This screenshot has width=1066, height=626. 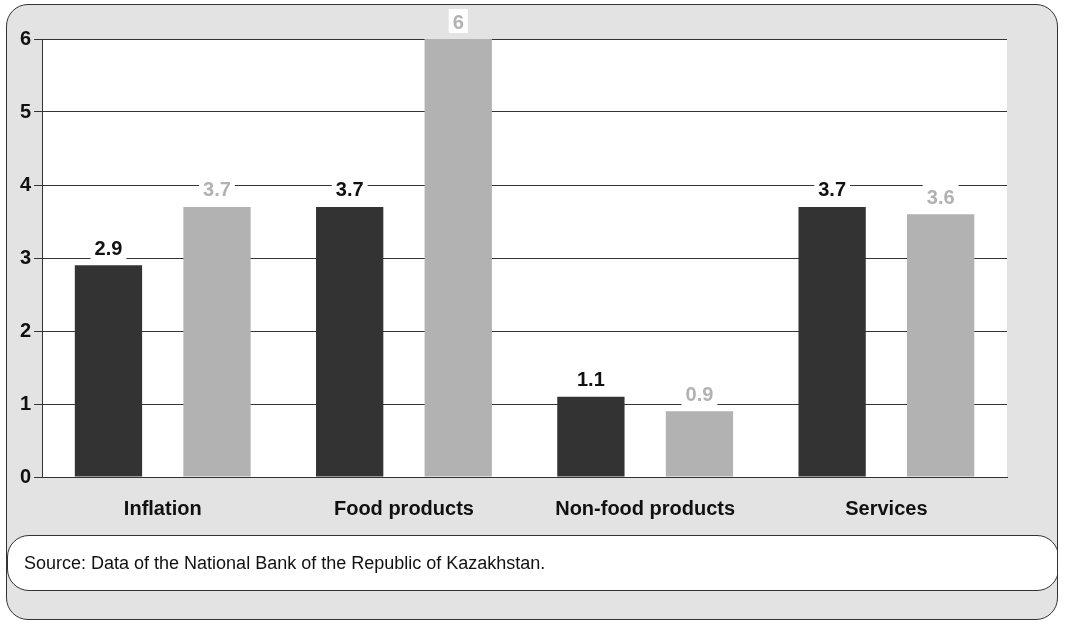 What do you see at coordinates (886, 507) in the screenshot?
I see `x-tick-label: Services` at bounding box center [886, 507].